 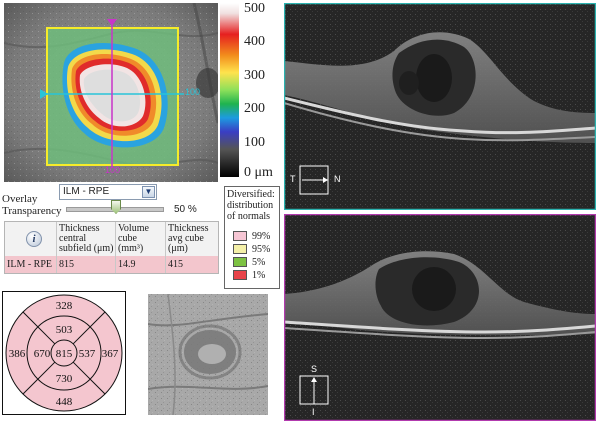 I want to click on etdrs-inner-inferior: 730, so click(x=64, y=379).